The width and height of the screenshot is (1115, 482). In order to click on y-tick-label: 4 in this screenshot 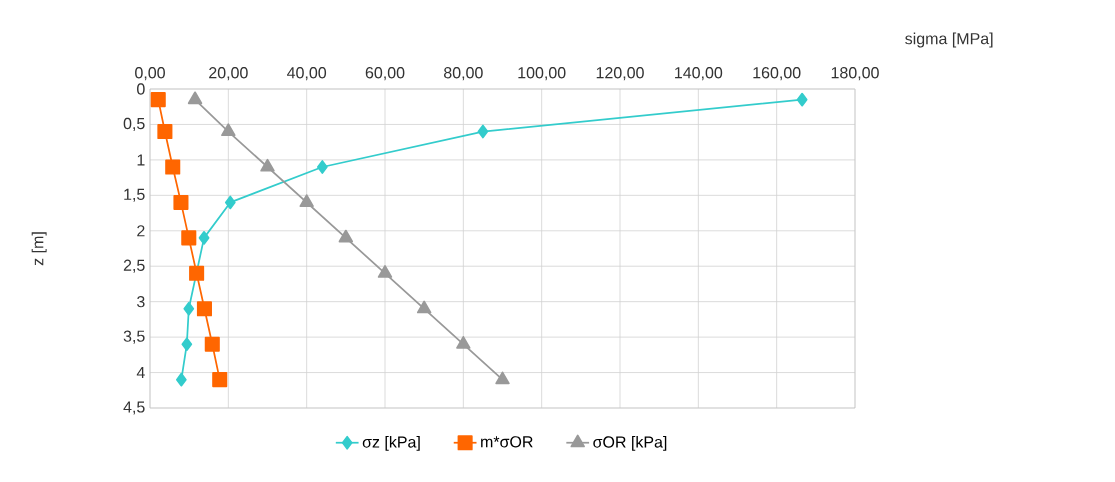, I will do `click(140, 373)`.